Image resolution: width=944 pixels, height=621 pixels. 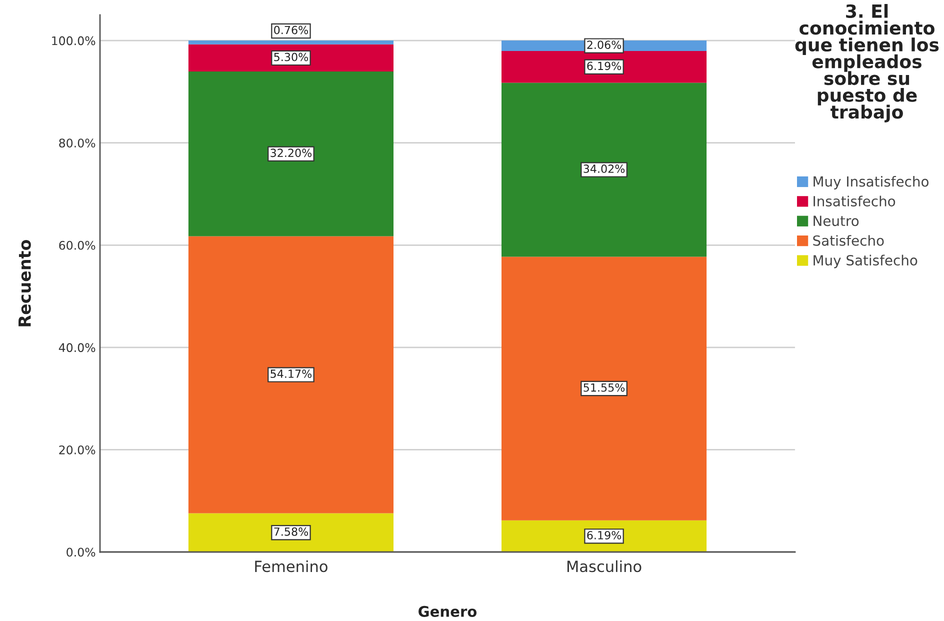 I want to click on data-label: 51.55%, so click(x=604, y=387).